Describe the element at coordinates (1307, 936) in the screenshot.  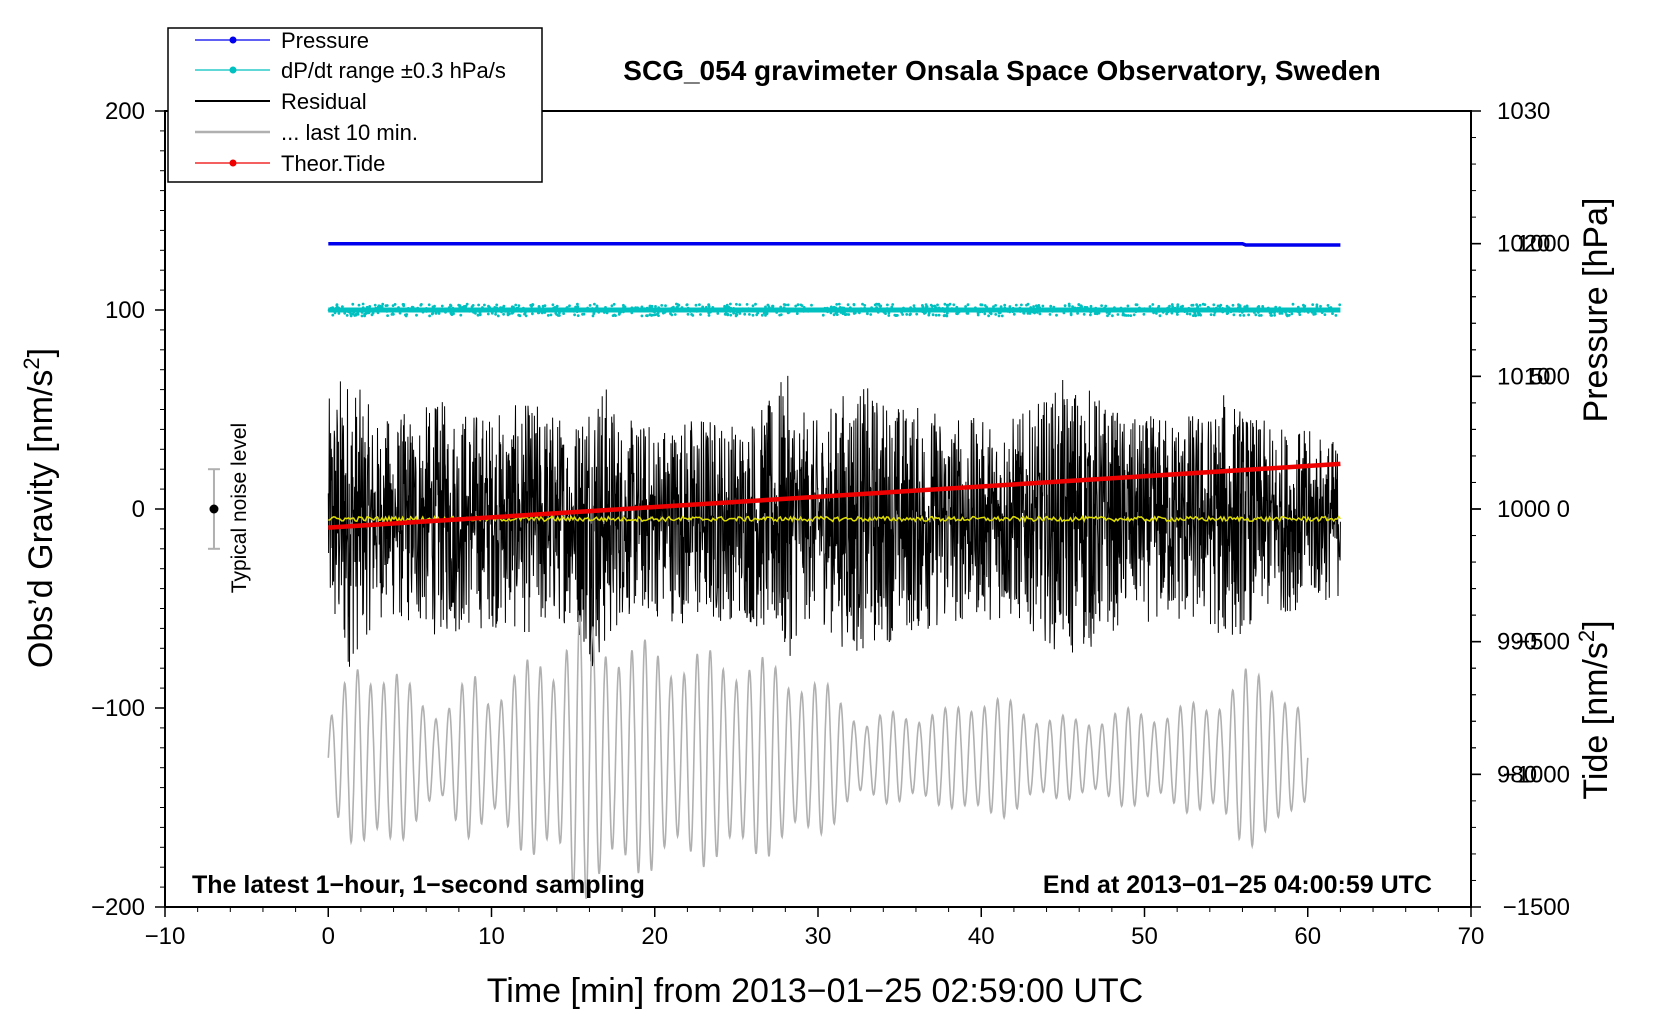
I see `x-tick-label: 60` at that location.